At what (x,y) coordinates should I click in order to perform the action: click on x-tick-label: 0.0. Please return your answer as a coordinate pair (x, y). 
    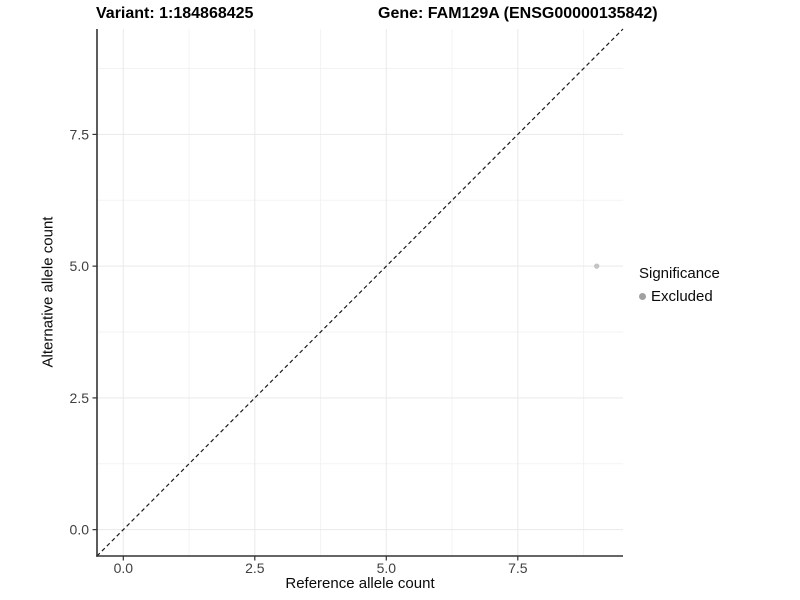
    Looking at the image, I should click on (124, 568).